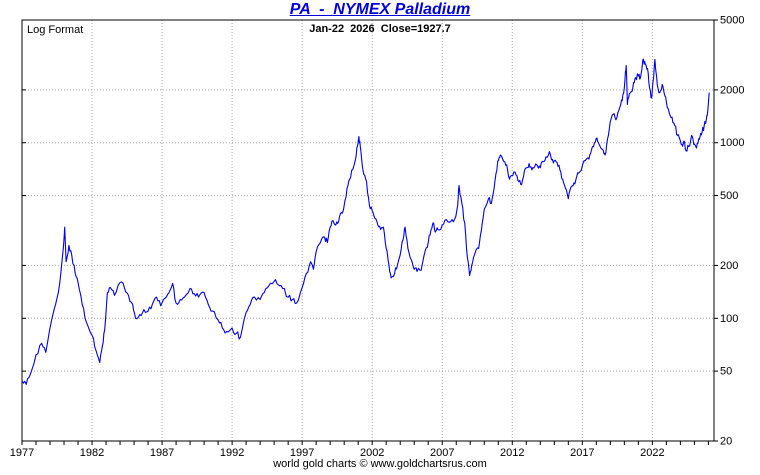 The height and width of the screenshot is (475, 760). Describe the element at coordinates (732, 21) in the screenshot. I see `y-tick-label: 5000` at that location.